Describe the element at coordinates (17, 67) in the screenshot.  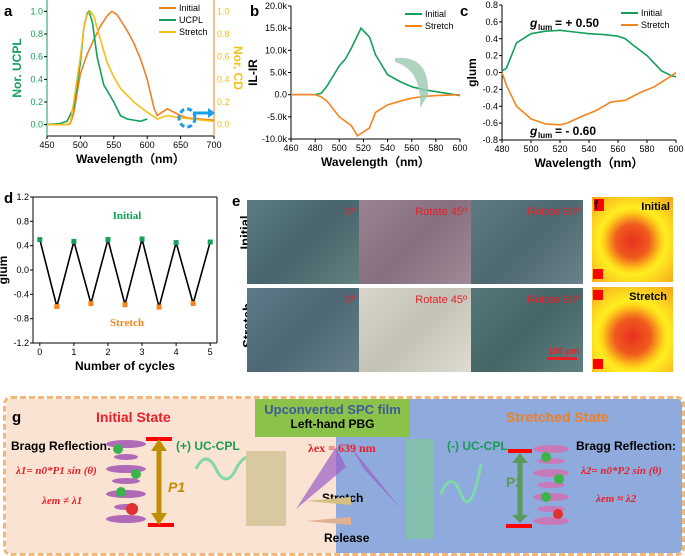
I see `y-axis-title: Nor. UCPL` at that location.